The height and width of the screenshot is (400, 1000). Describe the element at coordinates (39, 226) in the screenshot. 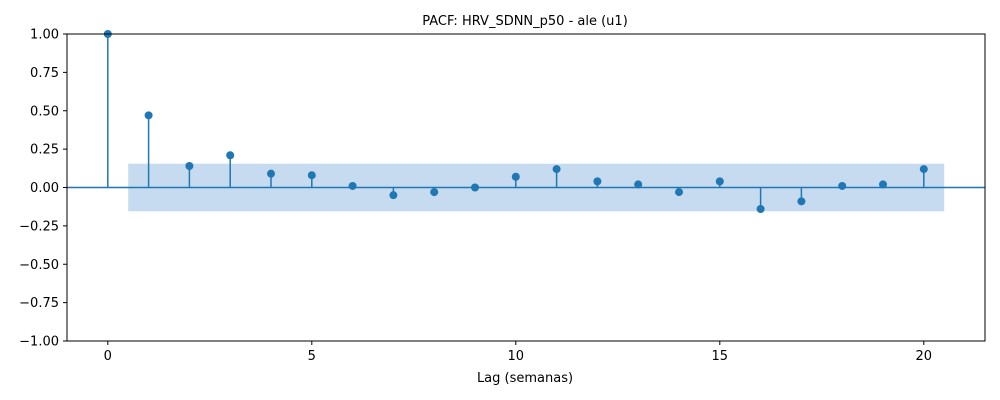

I see `y-tick-label: −0.25` at that location.